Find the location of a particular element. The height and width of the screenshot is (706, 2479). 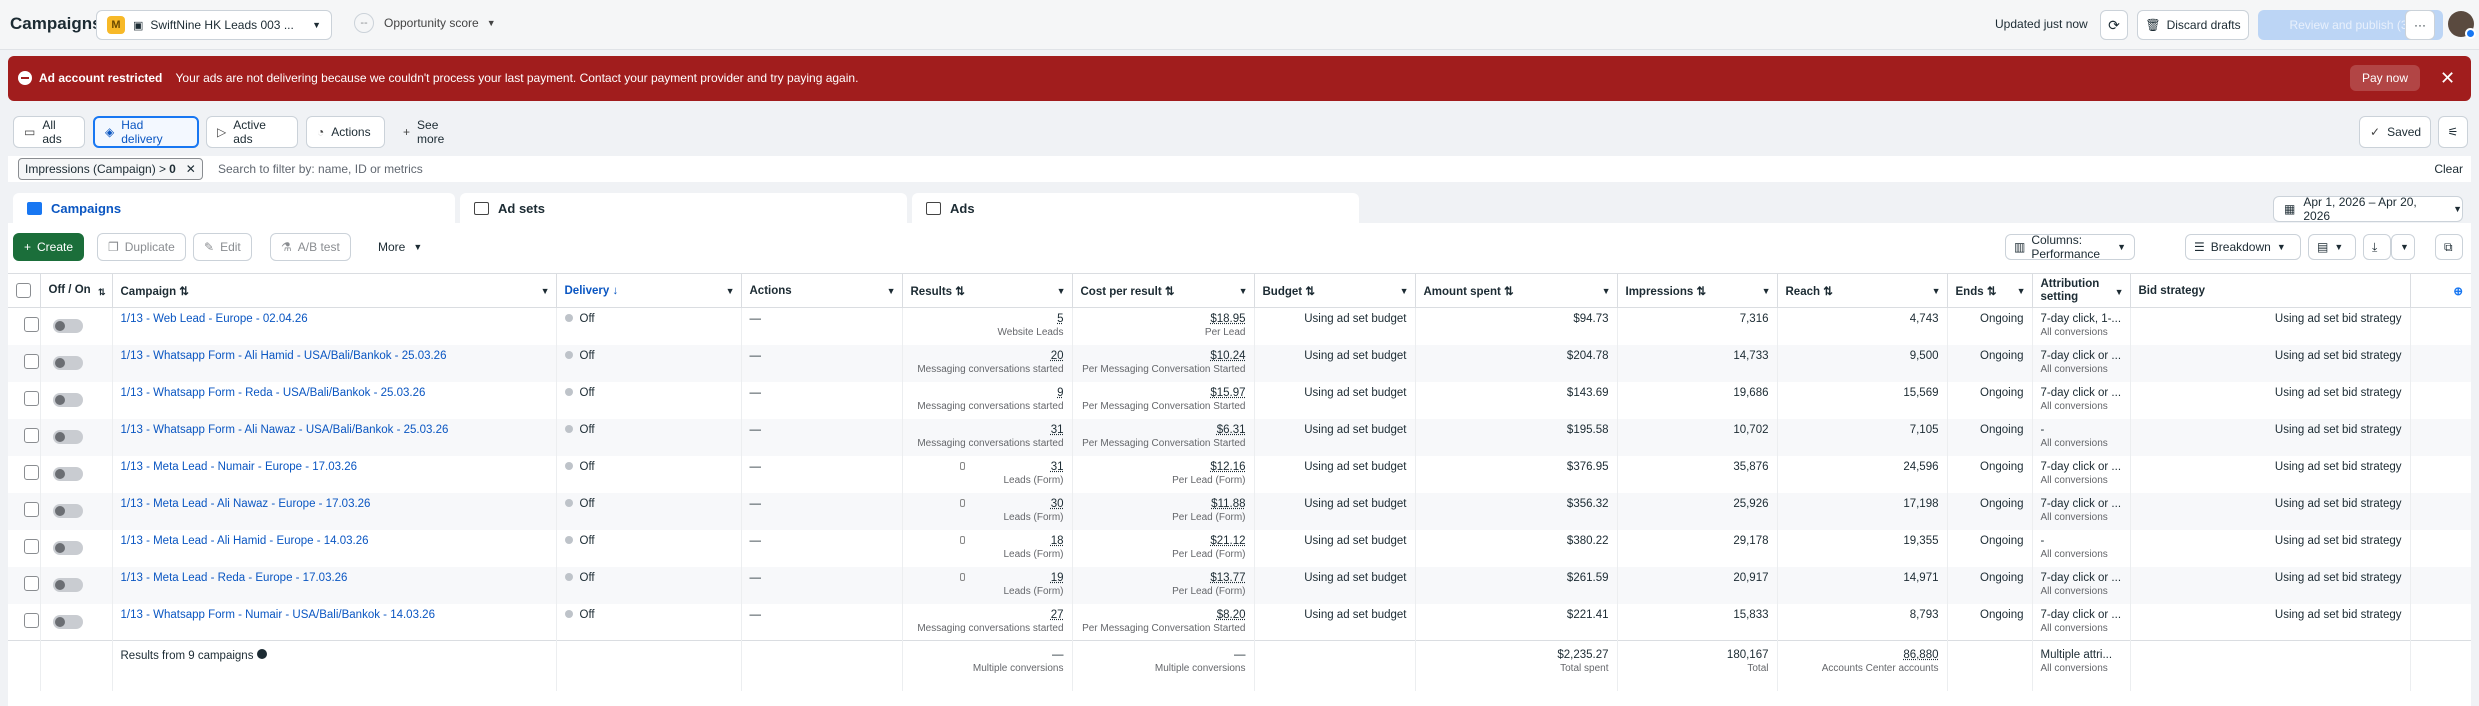

campaign-name-link: 1/13 - Web Lead - Europe - 02.04.26 is located at coordinates (214, 319).